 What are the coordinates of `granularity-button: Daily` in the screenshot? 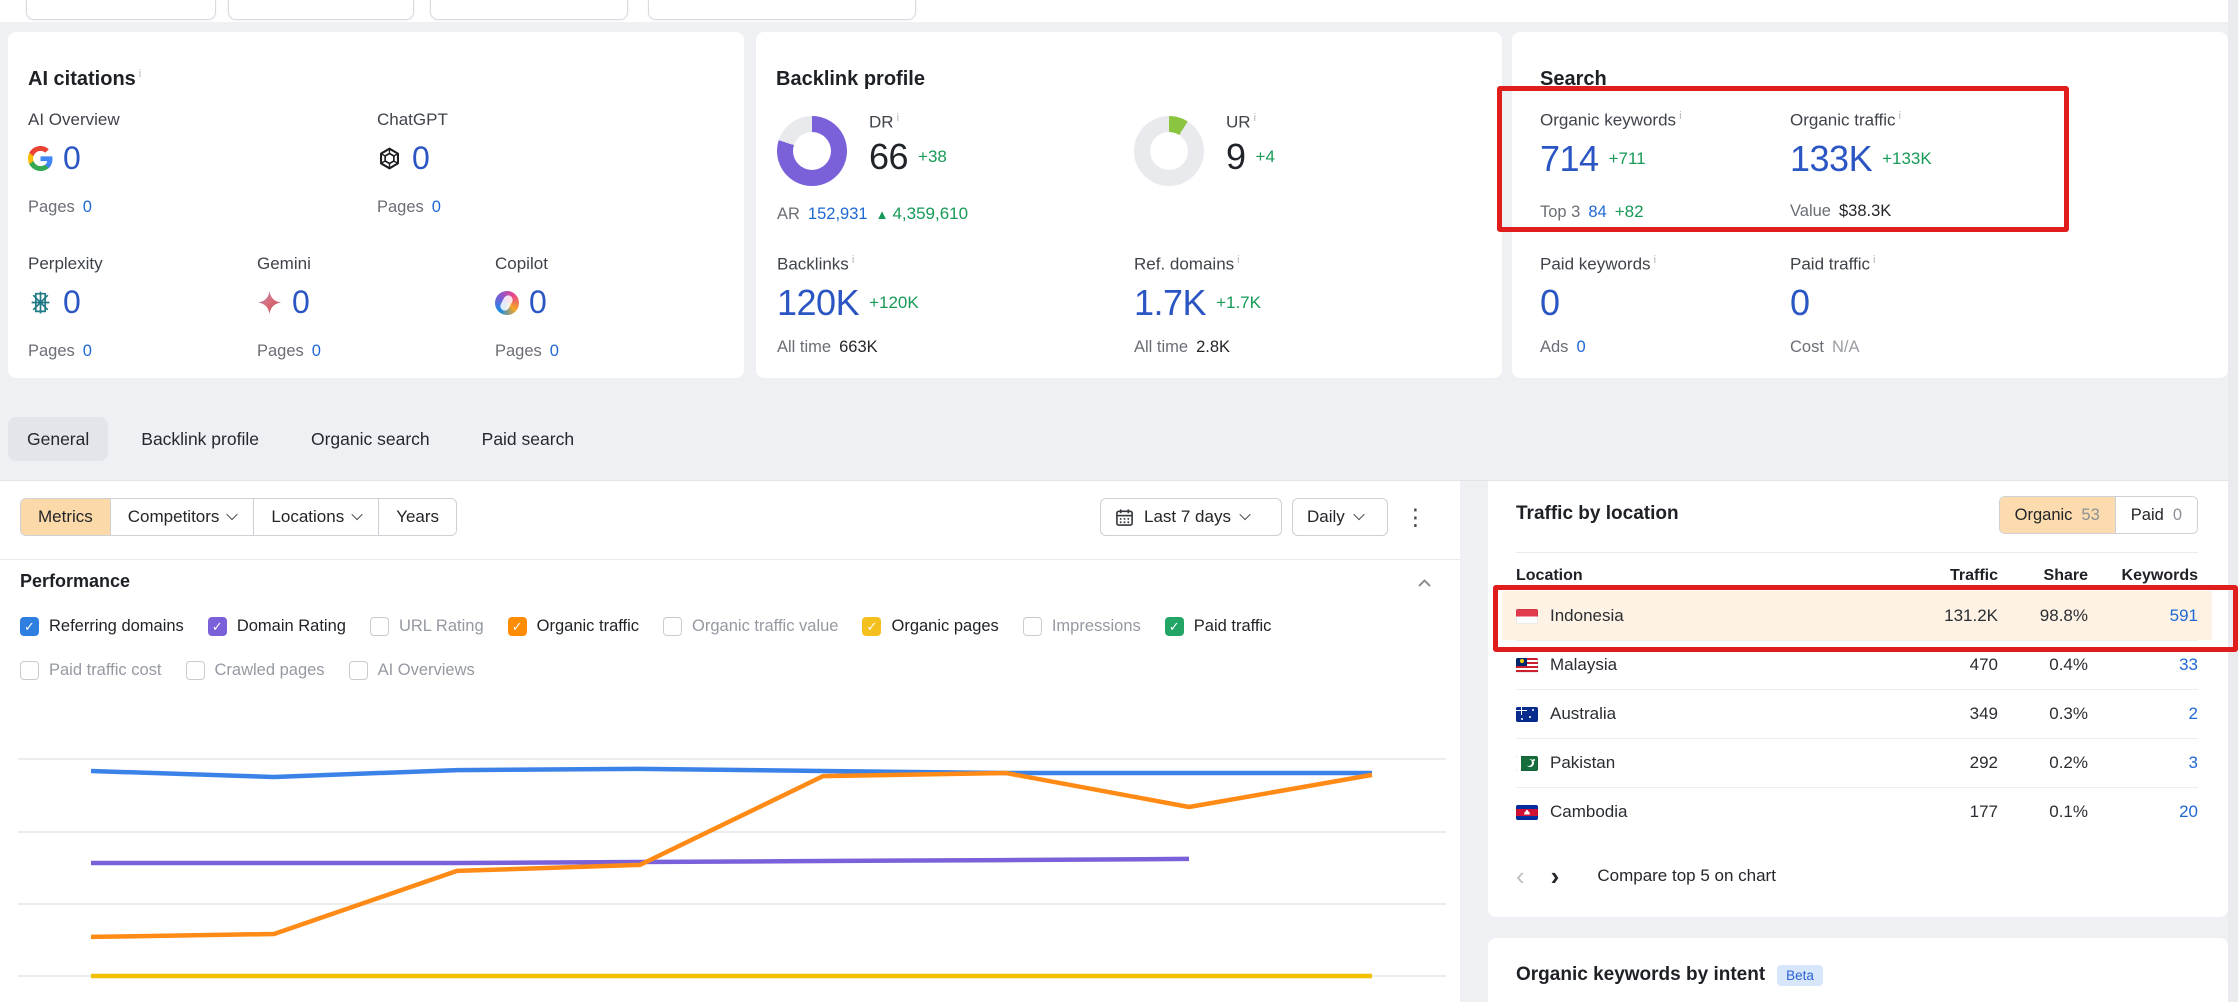 It's located at (1340, 517).